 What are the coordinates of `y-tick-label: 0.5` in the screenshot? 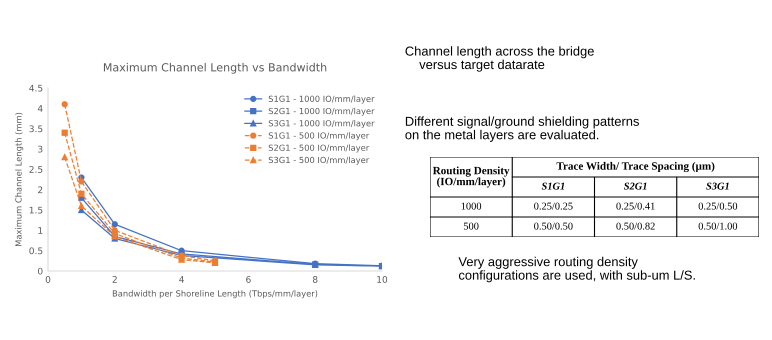 It's located at (35, 250).